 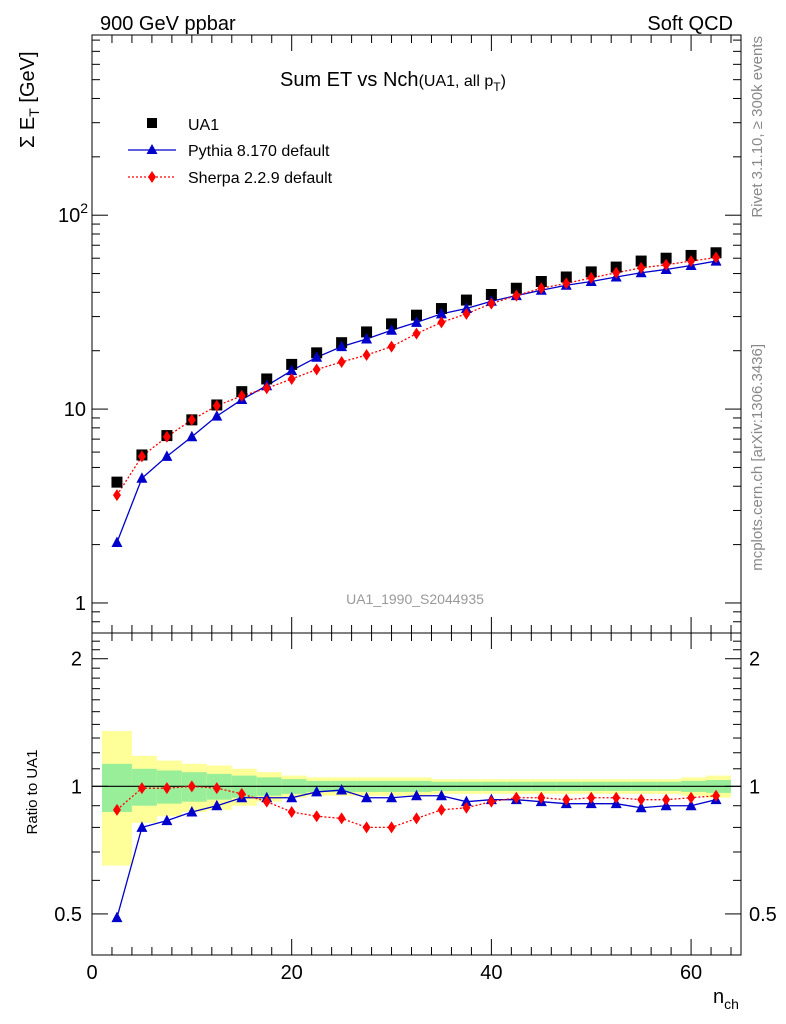 I want to click on x-axis-label-sub: ch, so click(x=731, y=1004).